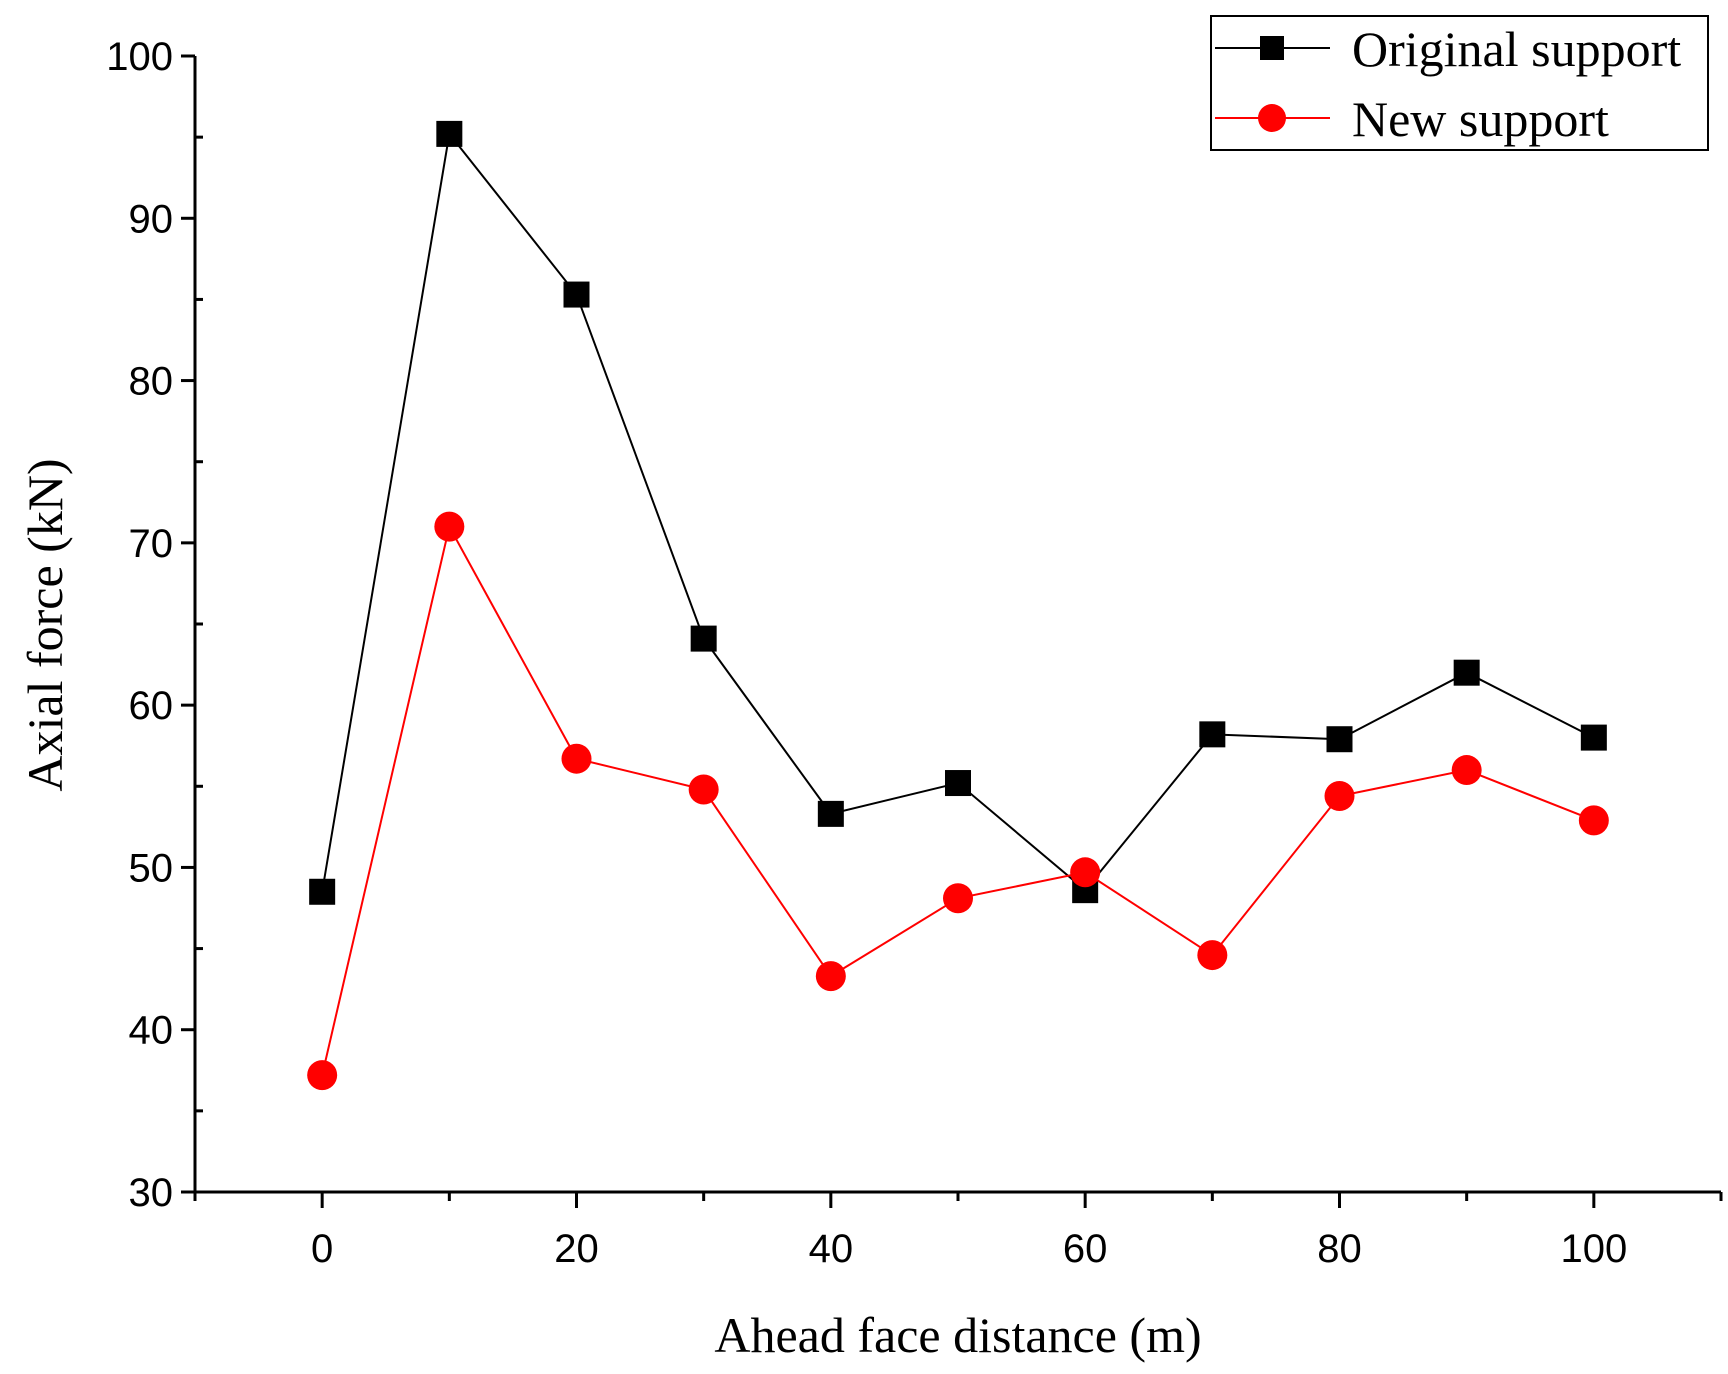 This screenshot has width=1728, height=1374. I want to click on y-tick-label: 40, so click(151, 1031).